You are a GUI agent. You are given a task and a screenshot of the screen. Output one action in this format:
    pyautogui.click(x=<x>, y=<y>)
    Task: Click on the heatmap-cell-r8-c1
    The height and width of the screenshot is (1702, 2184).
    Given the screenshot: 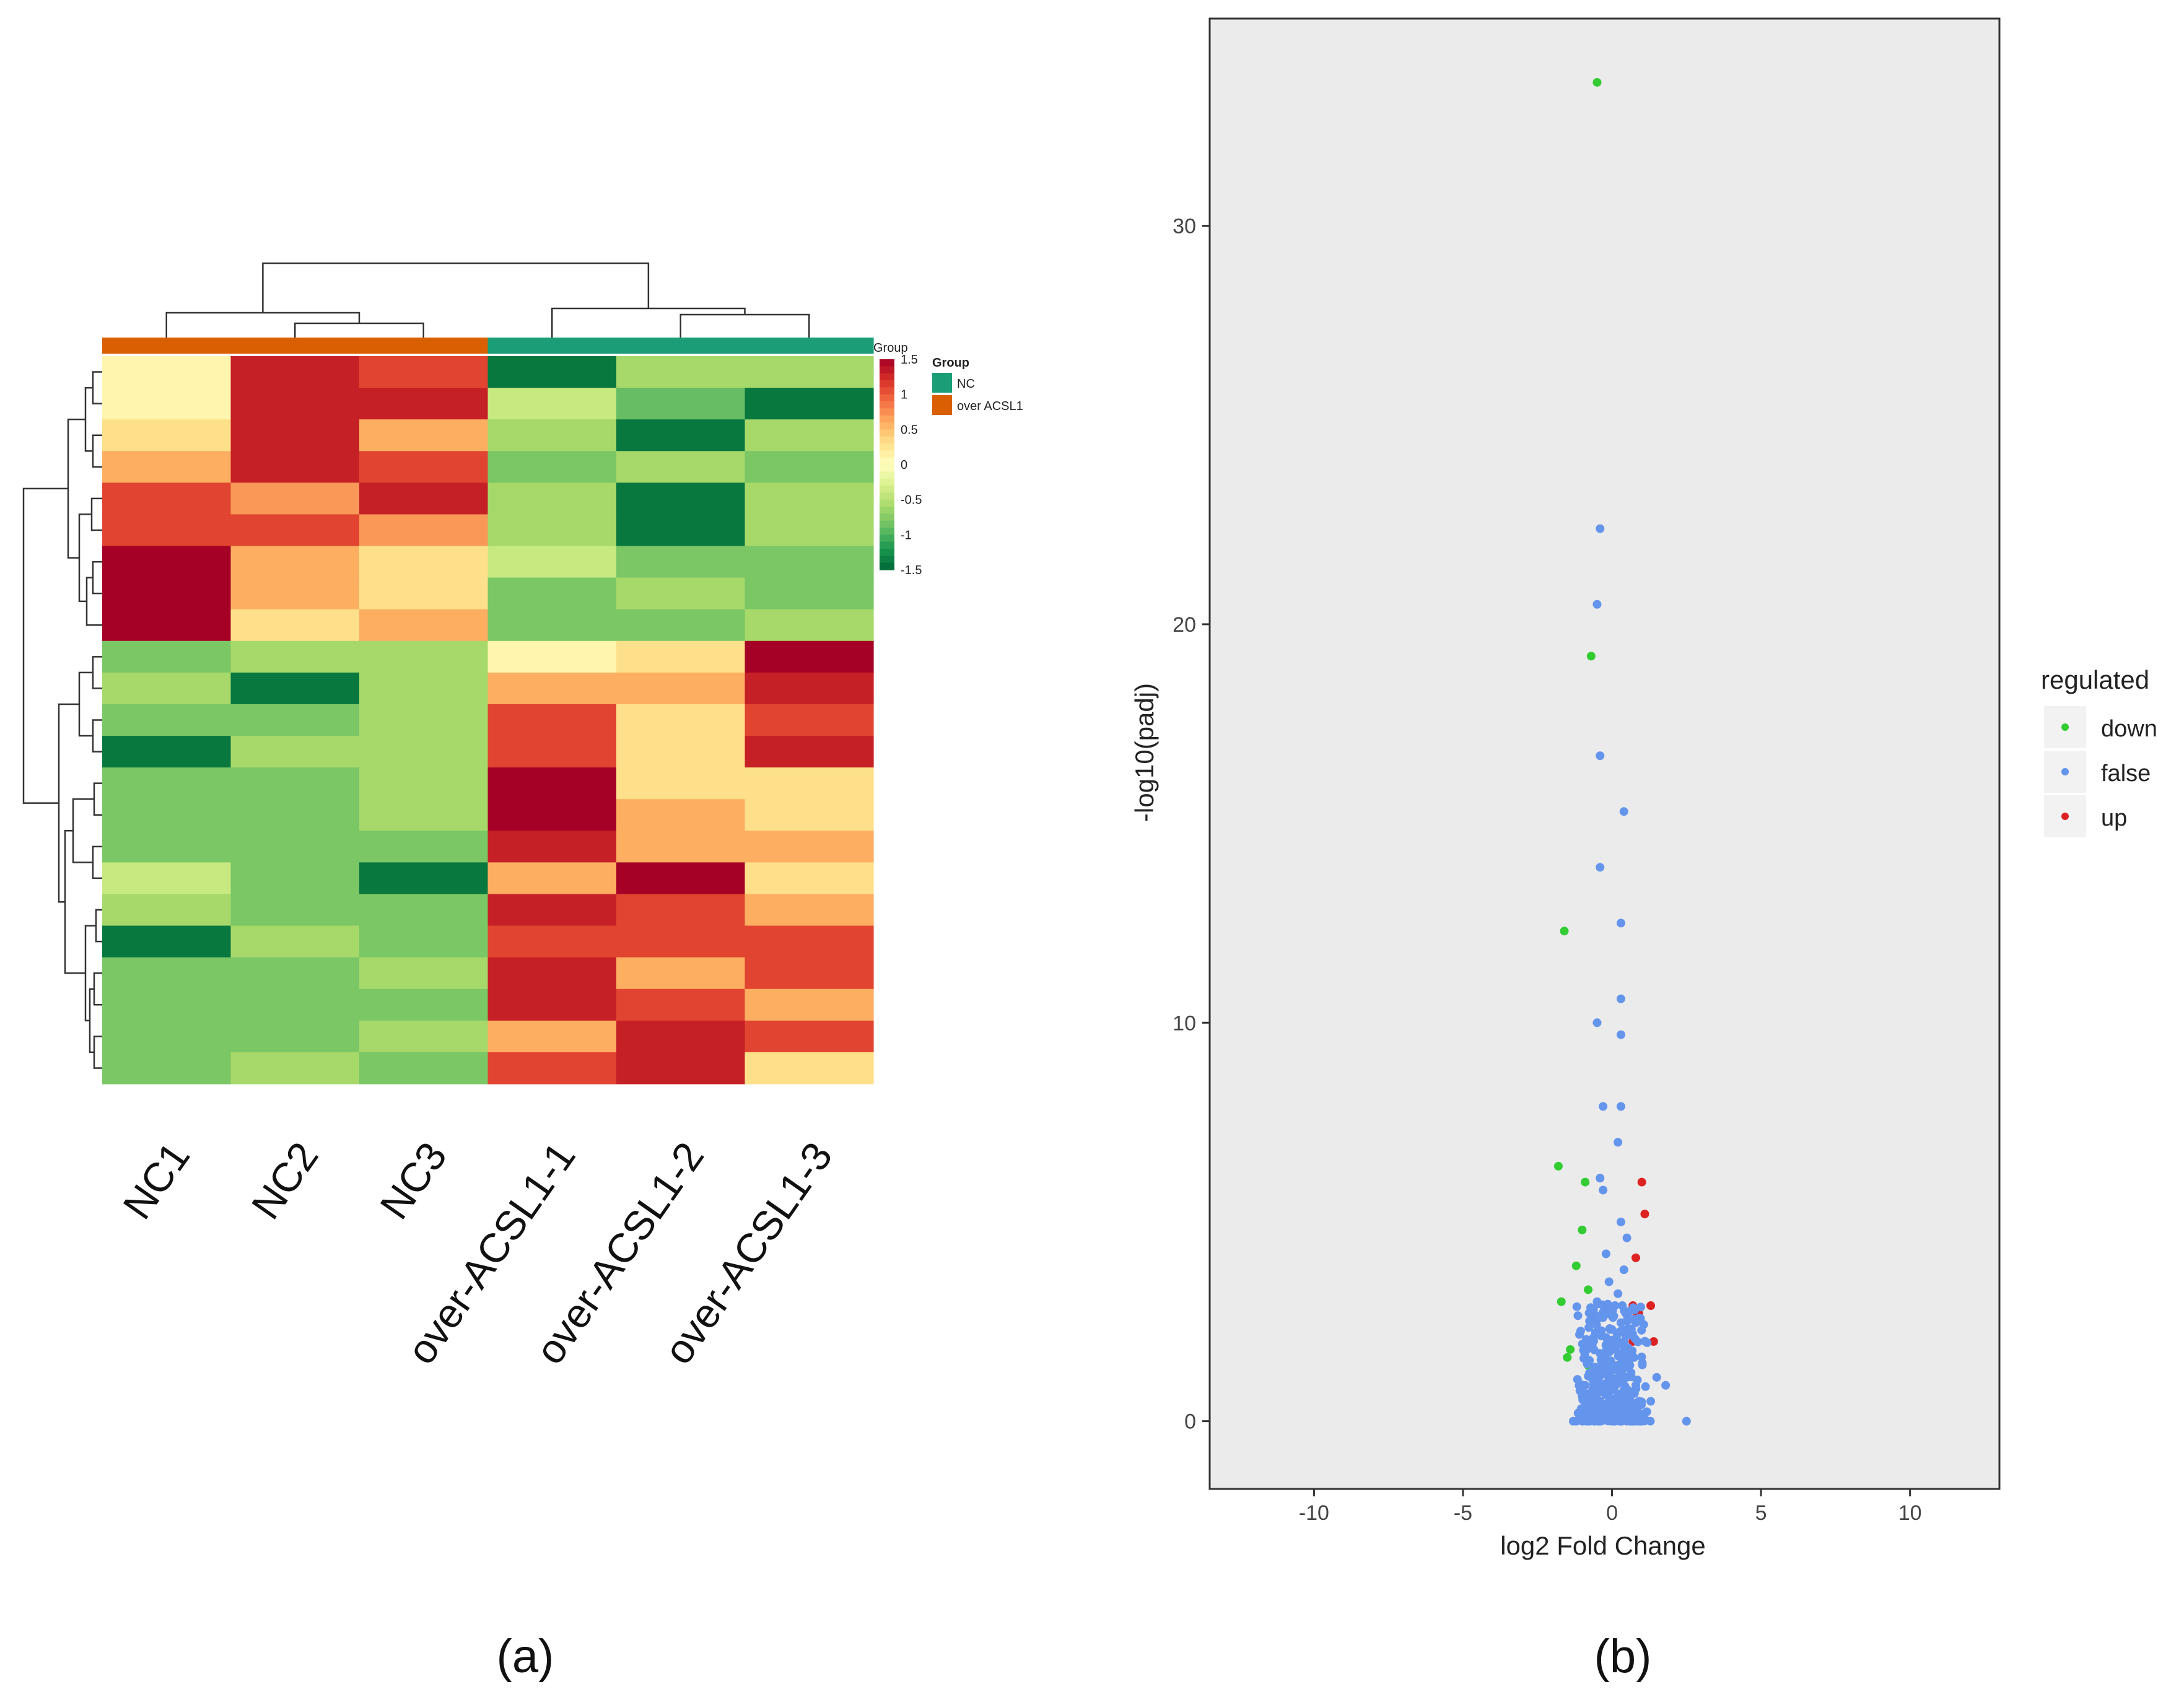 What is the action you would take?
    pyautogui.click(x=167, y=593)
    